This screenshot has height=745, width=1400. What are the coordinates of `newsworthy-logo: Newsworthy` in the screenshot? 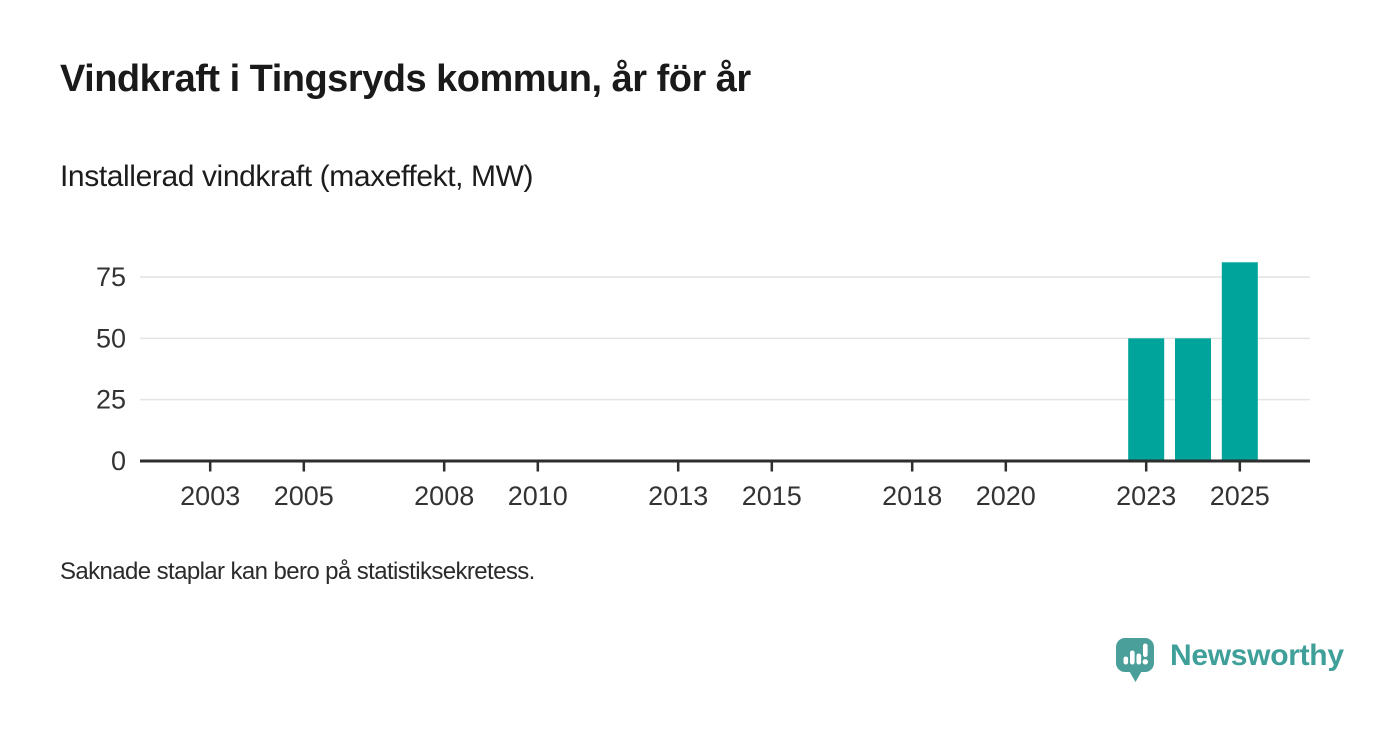 It's located at (1229, 660).